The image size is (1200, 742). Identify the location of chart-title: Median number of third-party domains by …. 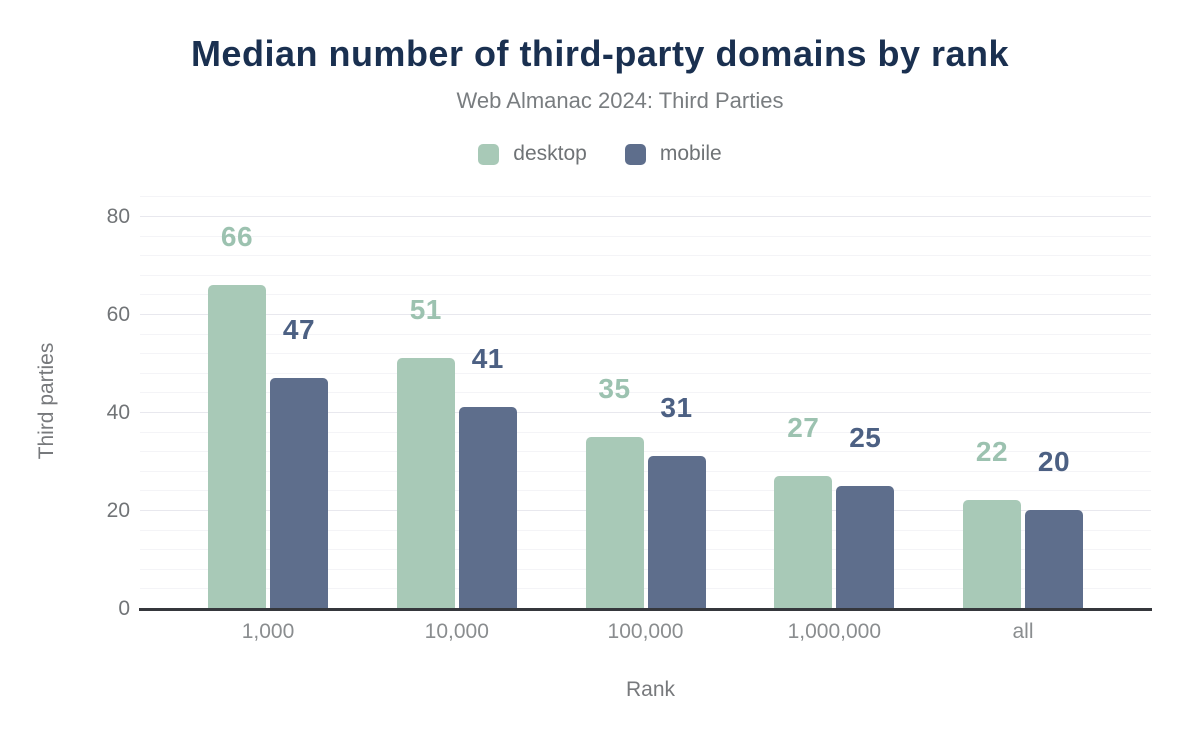
(600, 53).